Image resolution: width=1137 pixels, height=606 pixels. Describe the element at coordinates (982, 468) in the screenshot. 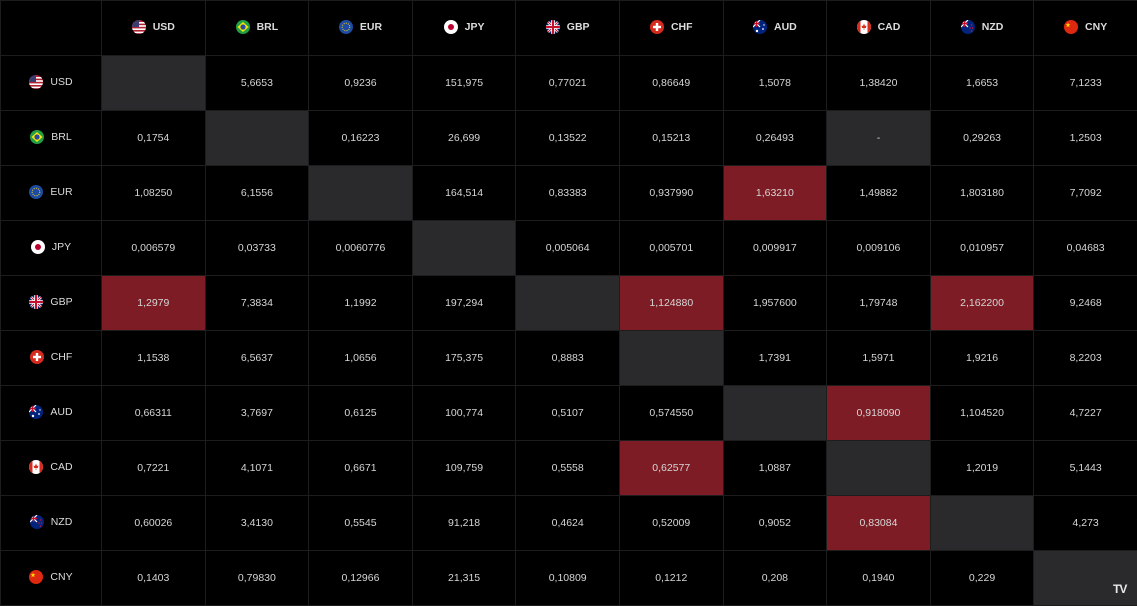

I see `rate-cell-cad-nzd: 1,2019` at that location.